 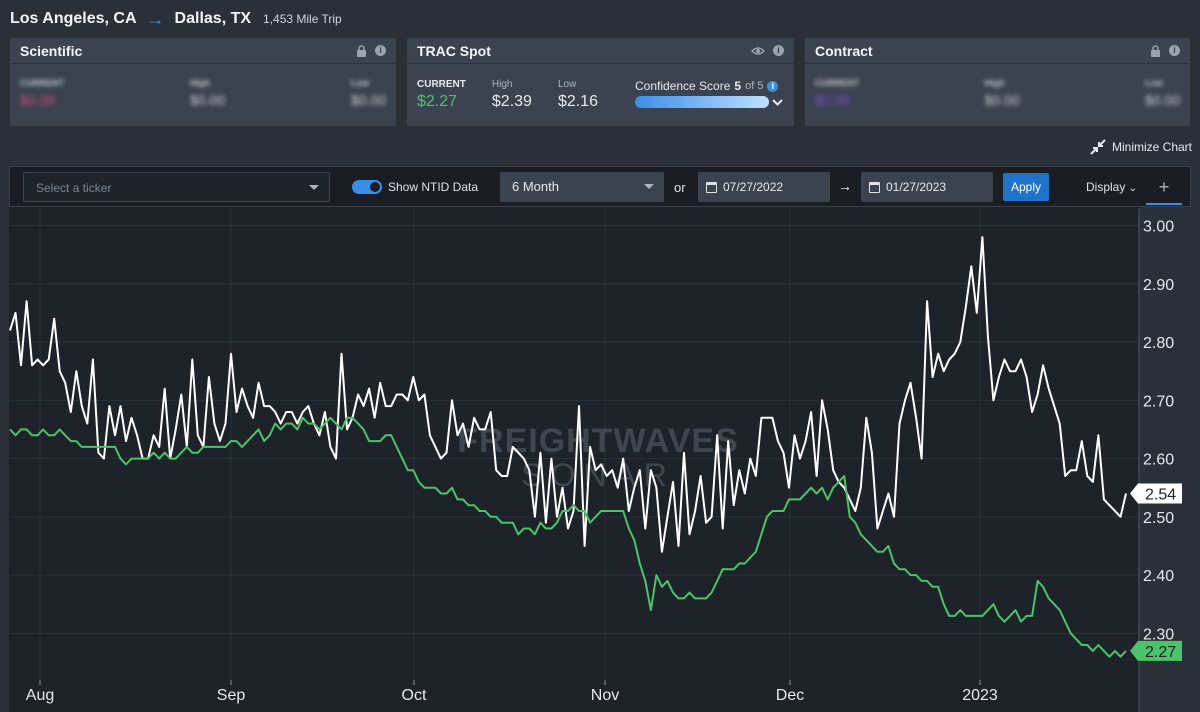 What do you see at coordinates (754, 86) in the screenshot?
I see `confidence-max: of 5` at bounding box center [754, 86].